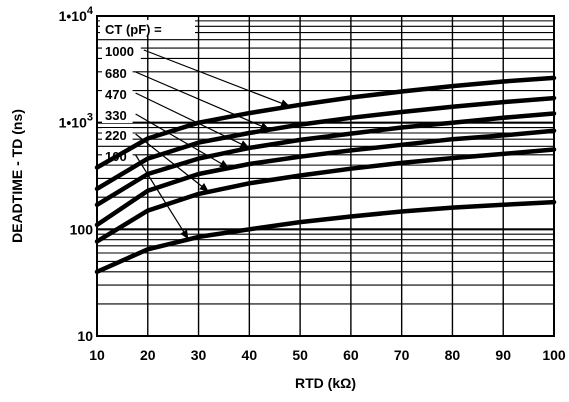 Image resolution: width=569 pixels, height=402 pixels. Describe the element at coordinates (133, 93) in the screenshot. I see `legend: CT (pF) = 1000 680 470 330 220 100` at that location.